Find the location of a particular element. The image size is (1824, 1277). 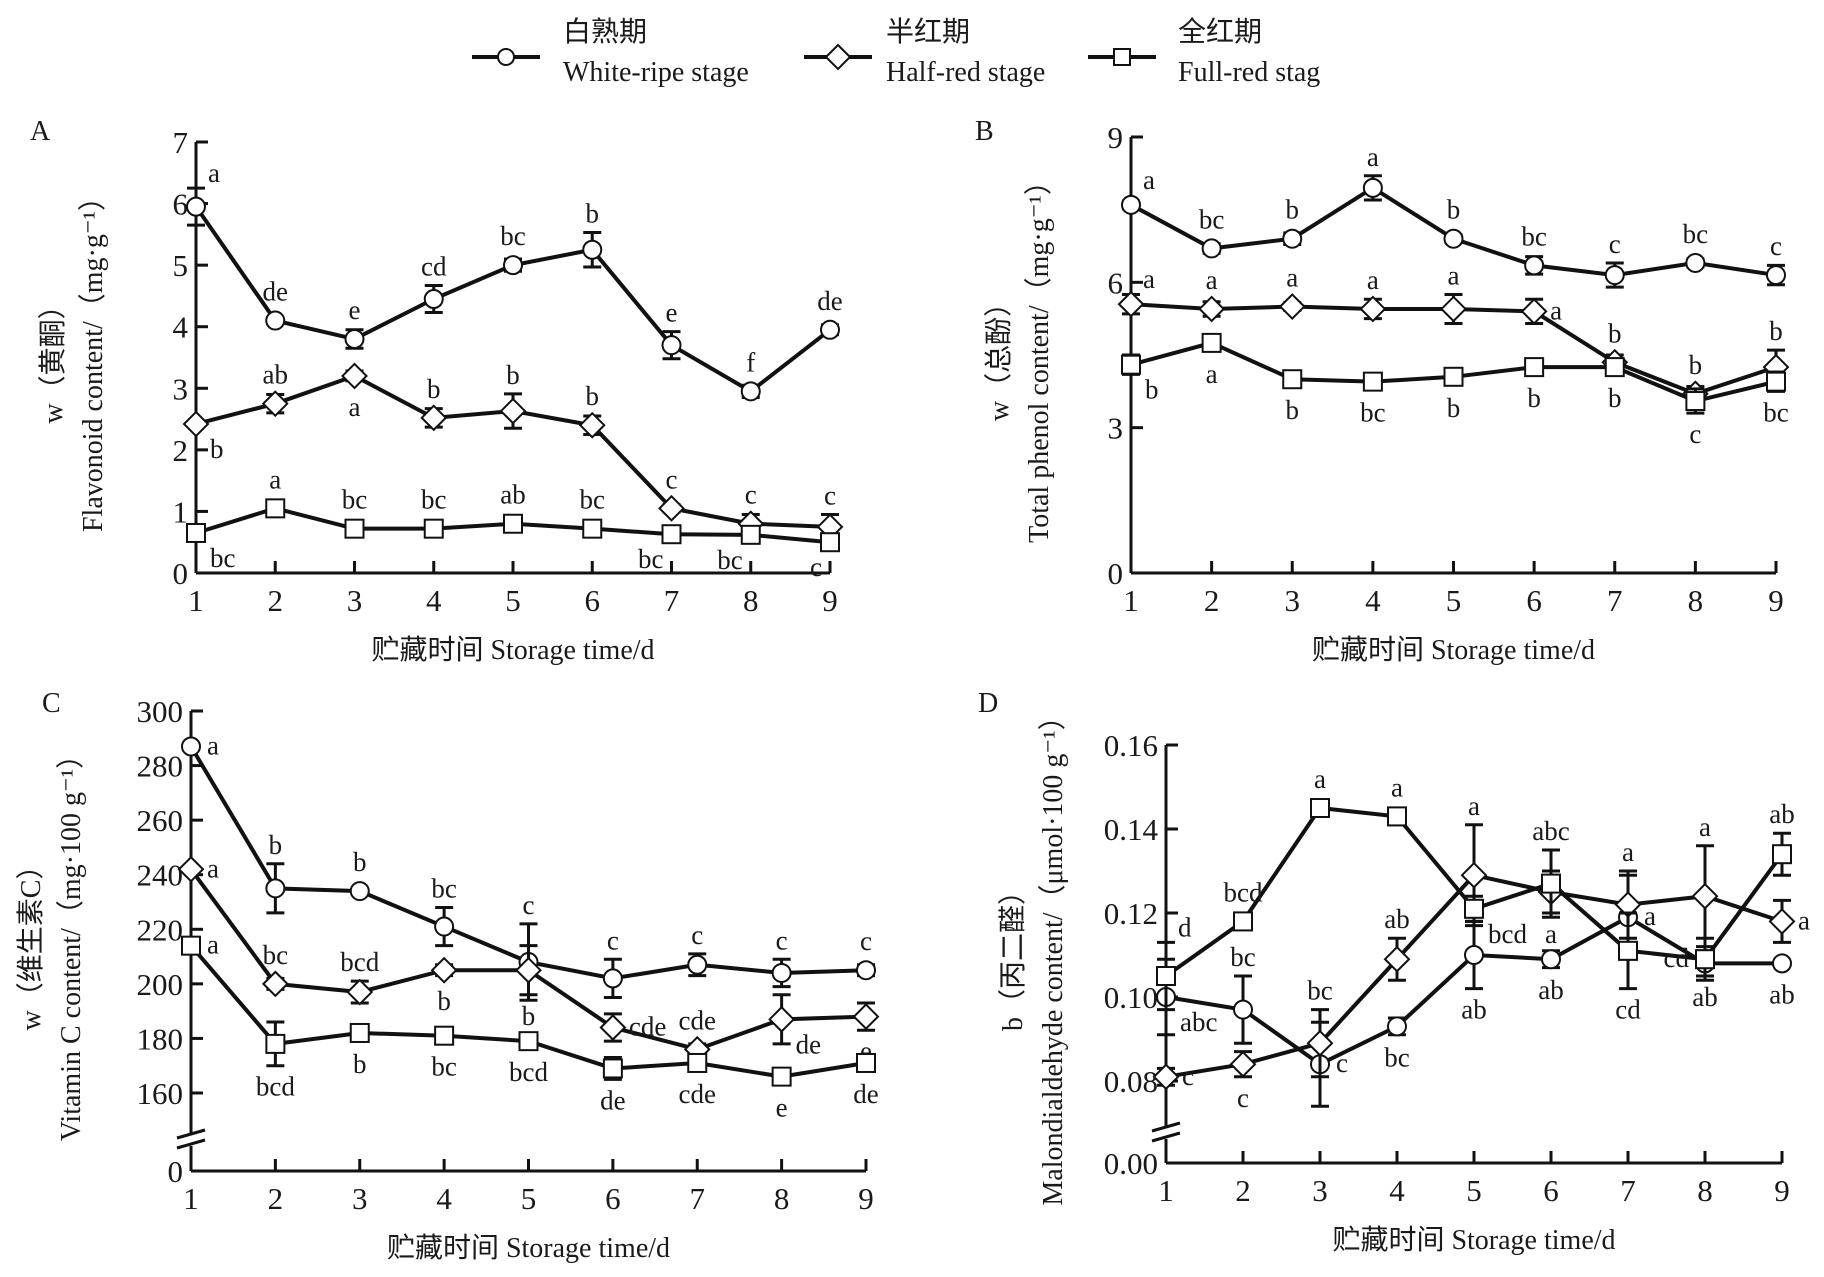

panel-letter: B is located at coordinates (984, 131).